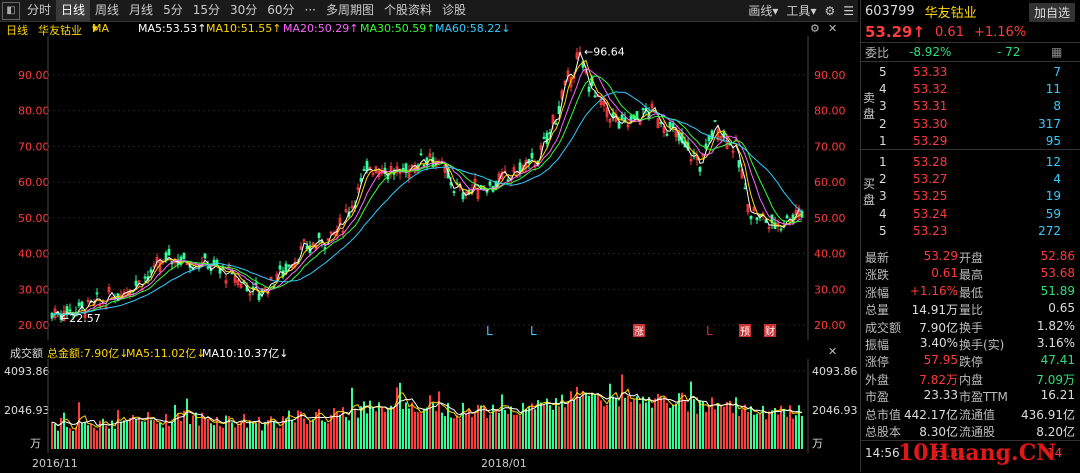 Image resolution: width=1080 pixels, height=473 pixels. I want to click on order-book-row: 1 53.28 12, so click(978, 162).